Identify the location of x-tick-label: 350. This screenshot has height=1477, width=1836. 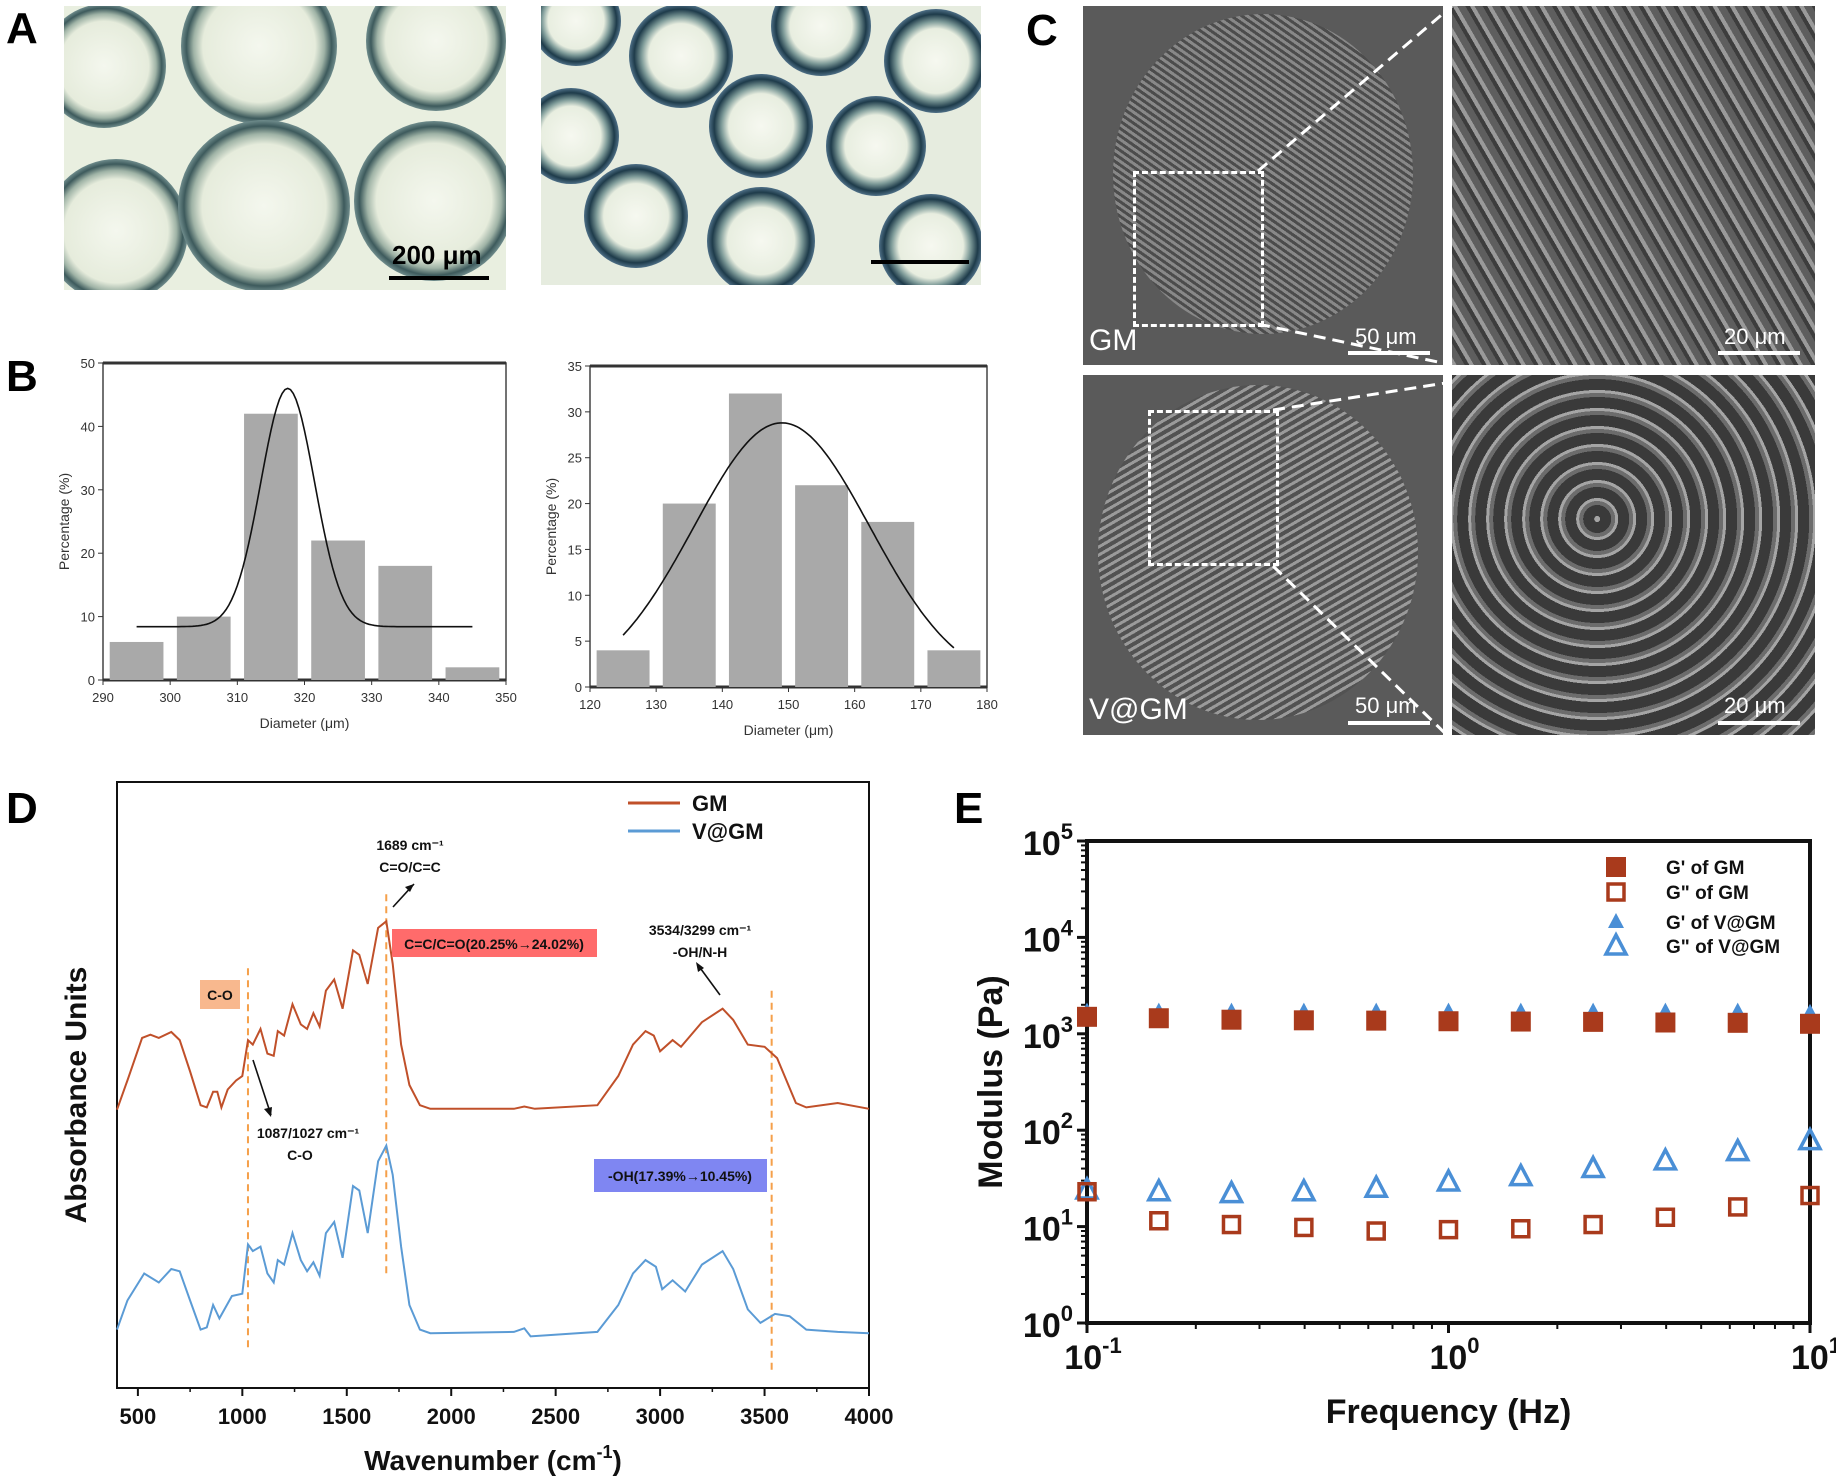
(506, 697).